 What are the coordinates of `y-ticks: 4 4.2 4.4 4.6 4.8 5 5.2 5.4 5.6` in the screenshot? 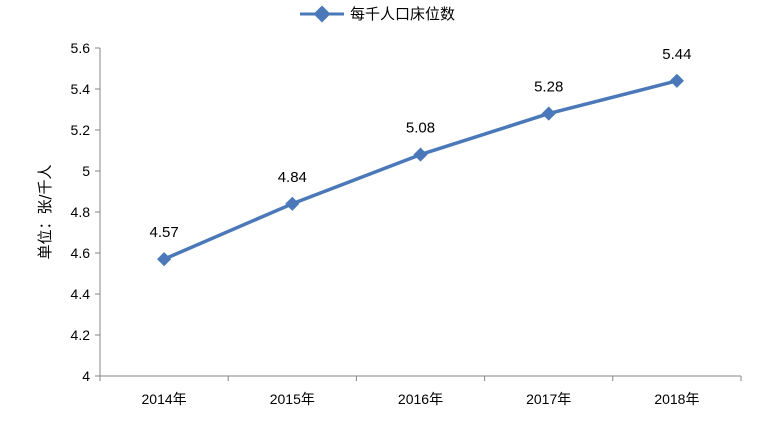 It's located at (85, 212).